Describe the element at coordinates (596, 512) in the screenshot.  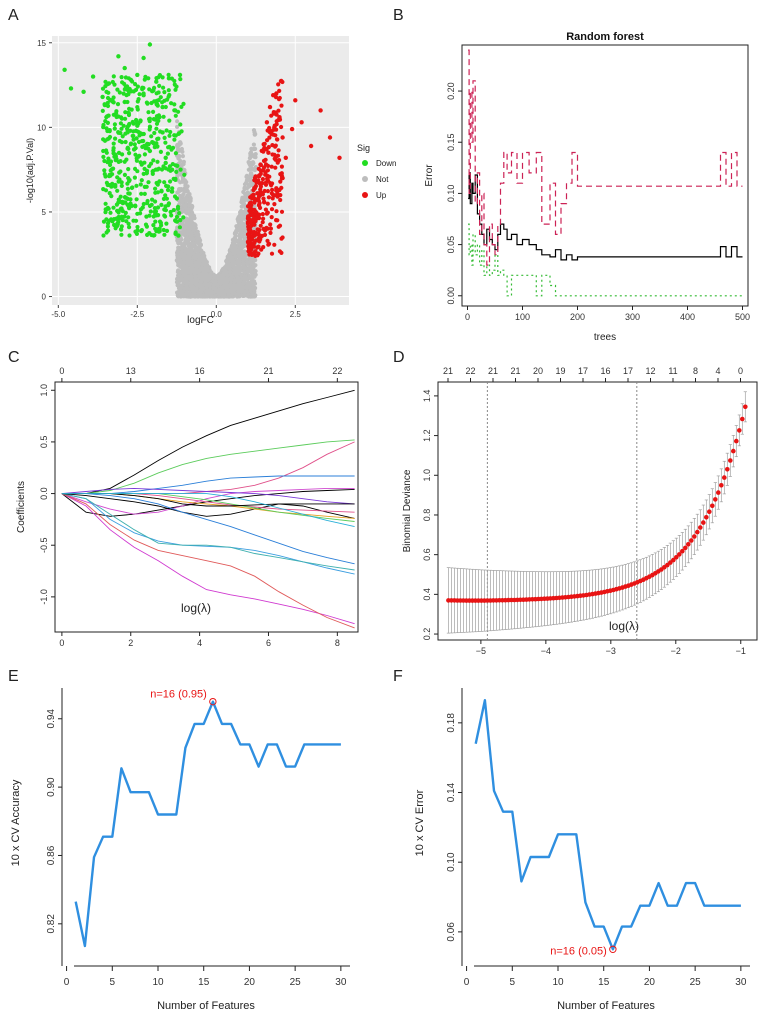
I see `error-bars` at that location.